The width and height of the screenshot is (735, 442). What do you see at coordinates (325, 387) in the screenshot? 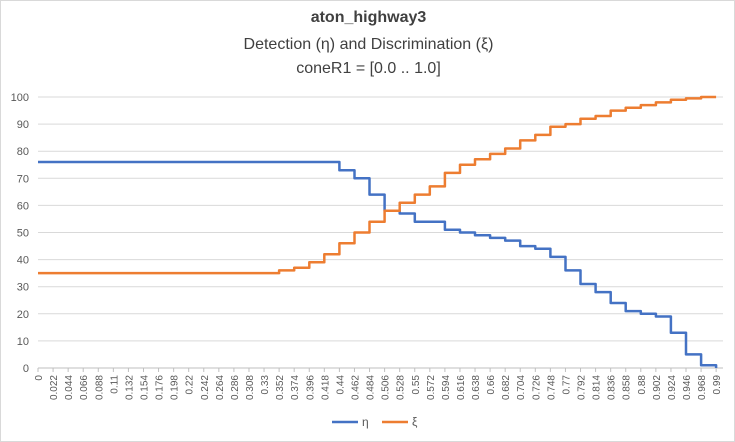
I see `x-tick-label: 0.418` at bounding box center [325, 387].